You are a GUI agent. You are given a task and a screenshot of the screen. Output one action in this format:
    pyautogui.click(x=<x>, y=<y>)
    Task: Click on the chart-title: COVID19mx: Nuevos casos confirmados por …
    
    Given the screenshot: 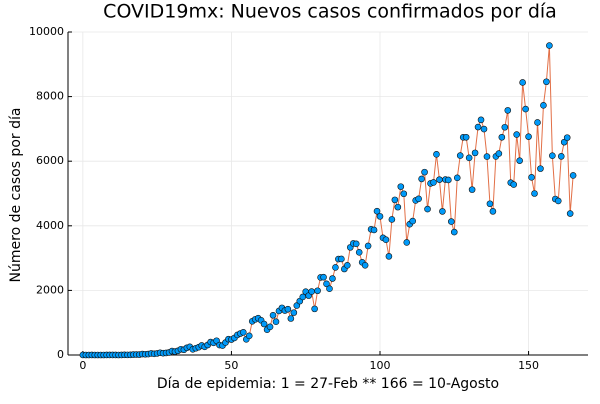 What is the action you would take?
    pyautogui.click(x=330, y=12)
    